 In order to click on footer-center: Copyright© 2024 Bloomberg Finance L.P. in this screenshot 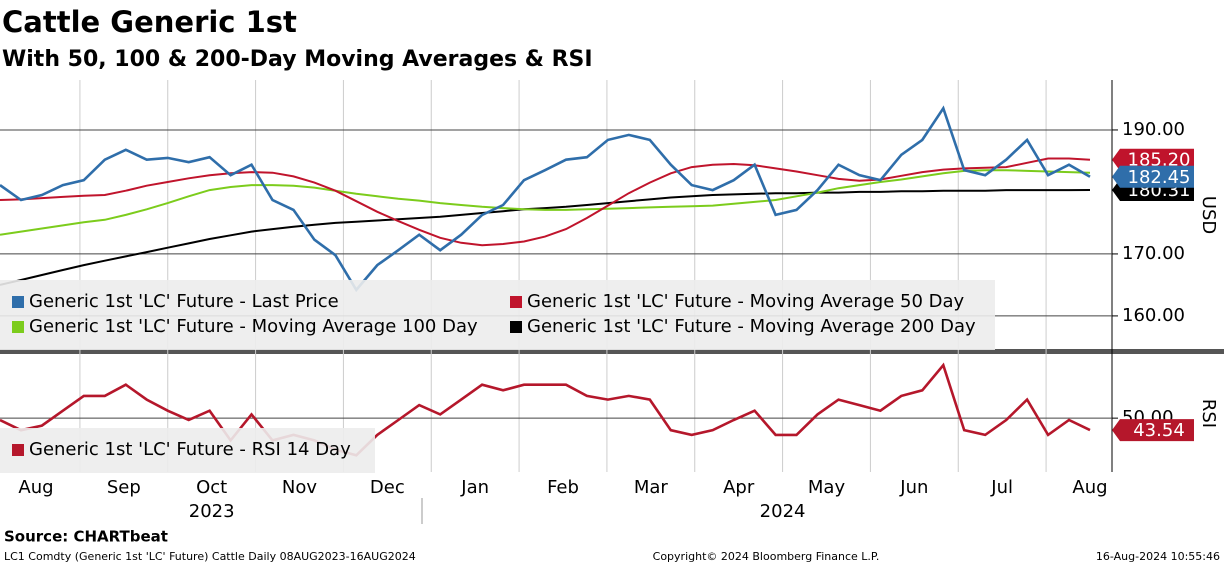, I will do `click(766, 556)`.